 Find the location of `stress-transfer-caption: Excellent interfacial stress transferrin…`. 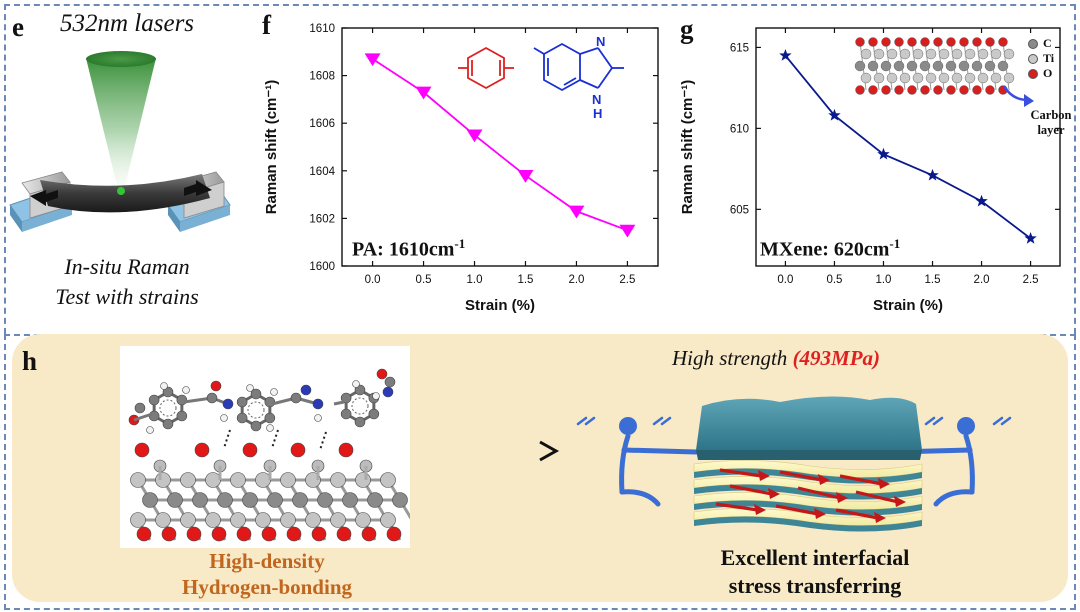

stress-transfer-caption: Excellent interfacial stress transferrin… is located at coordinates (815, 572).